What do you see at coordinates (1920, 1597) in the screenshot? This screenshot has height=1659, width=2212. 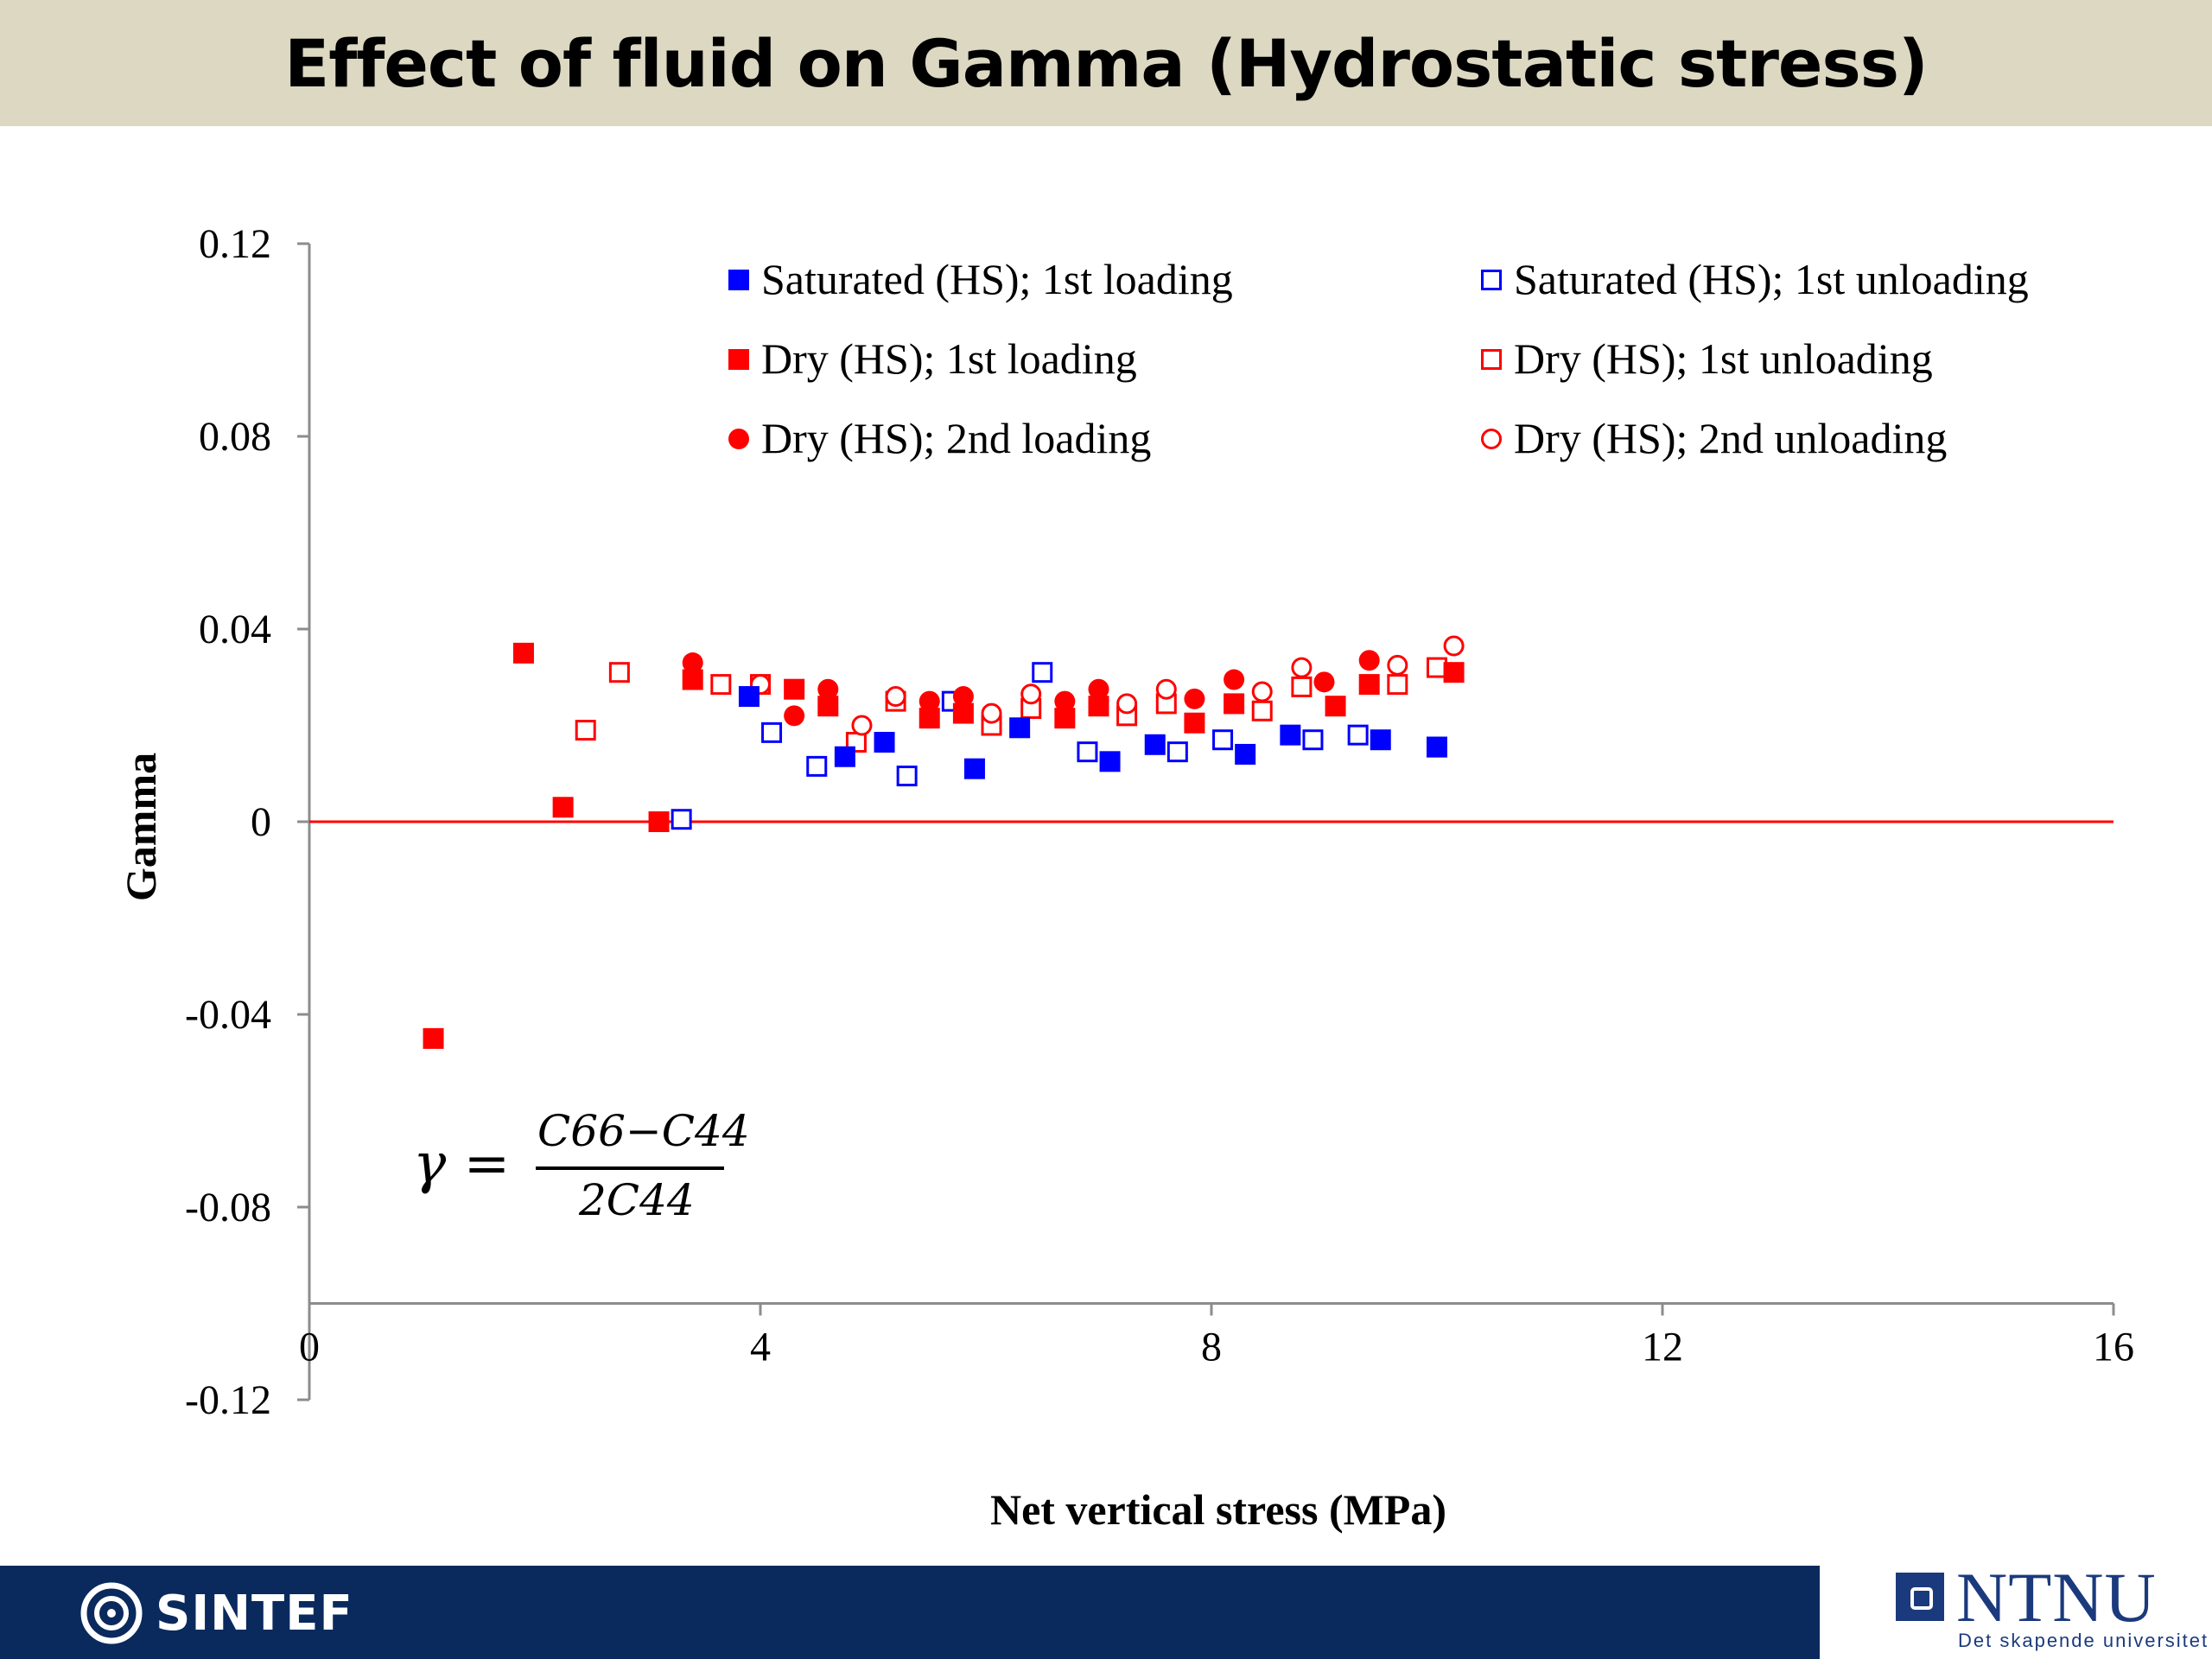 I see `ntnu-mark-icon` at bounding box center [1920, 1597].